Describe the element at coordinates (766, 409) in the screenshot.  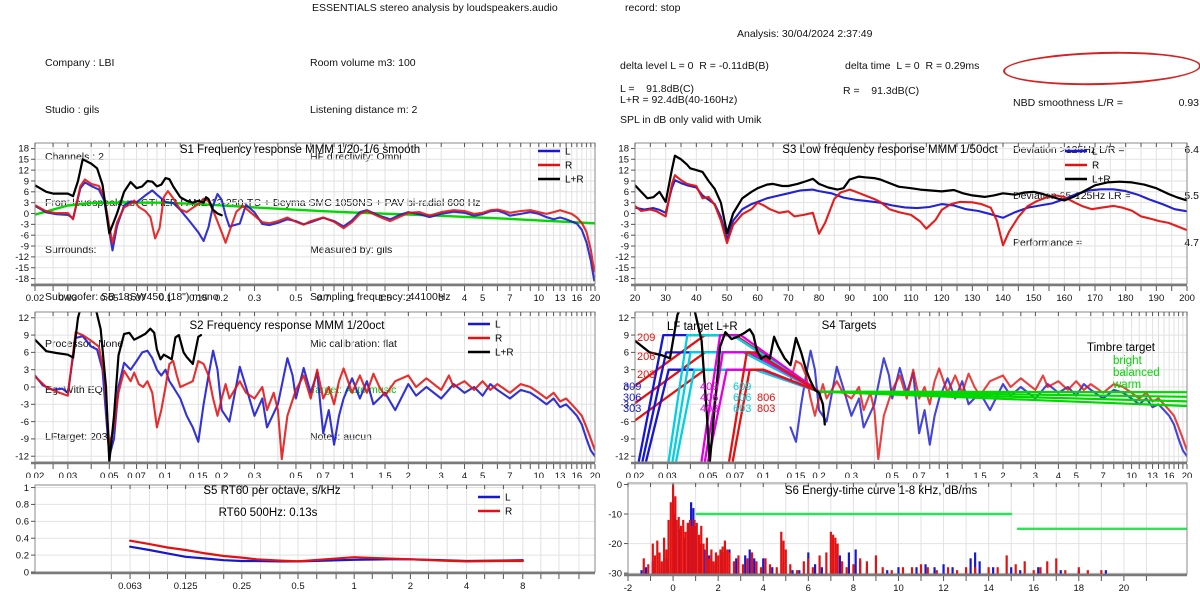
I see `svg-text: 803` at that location.